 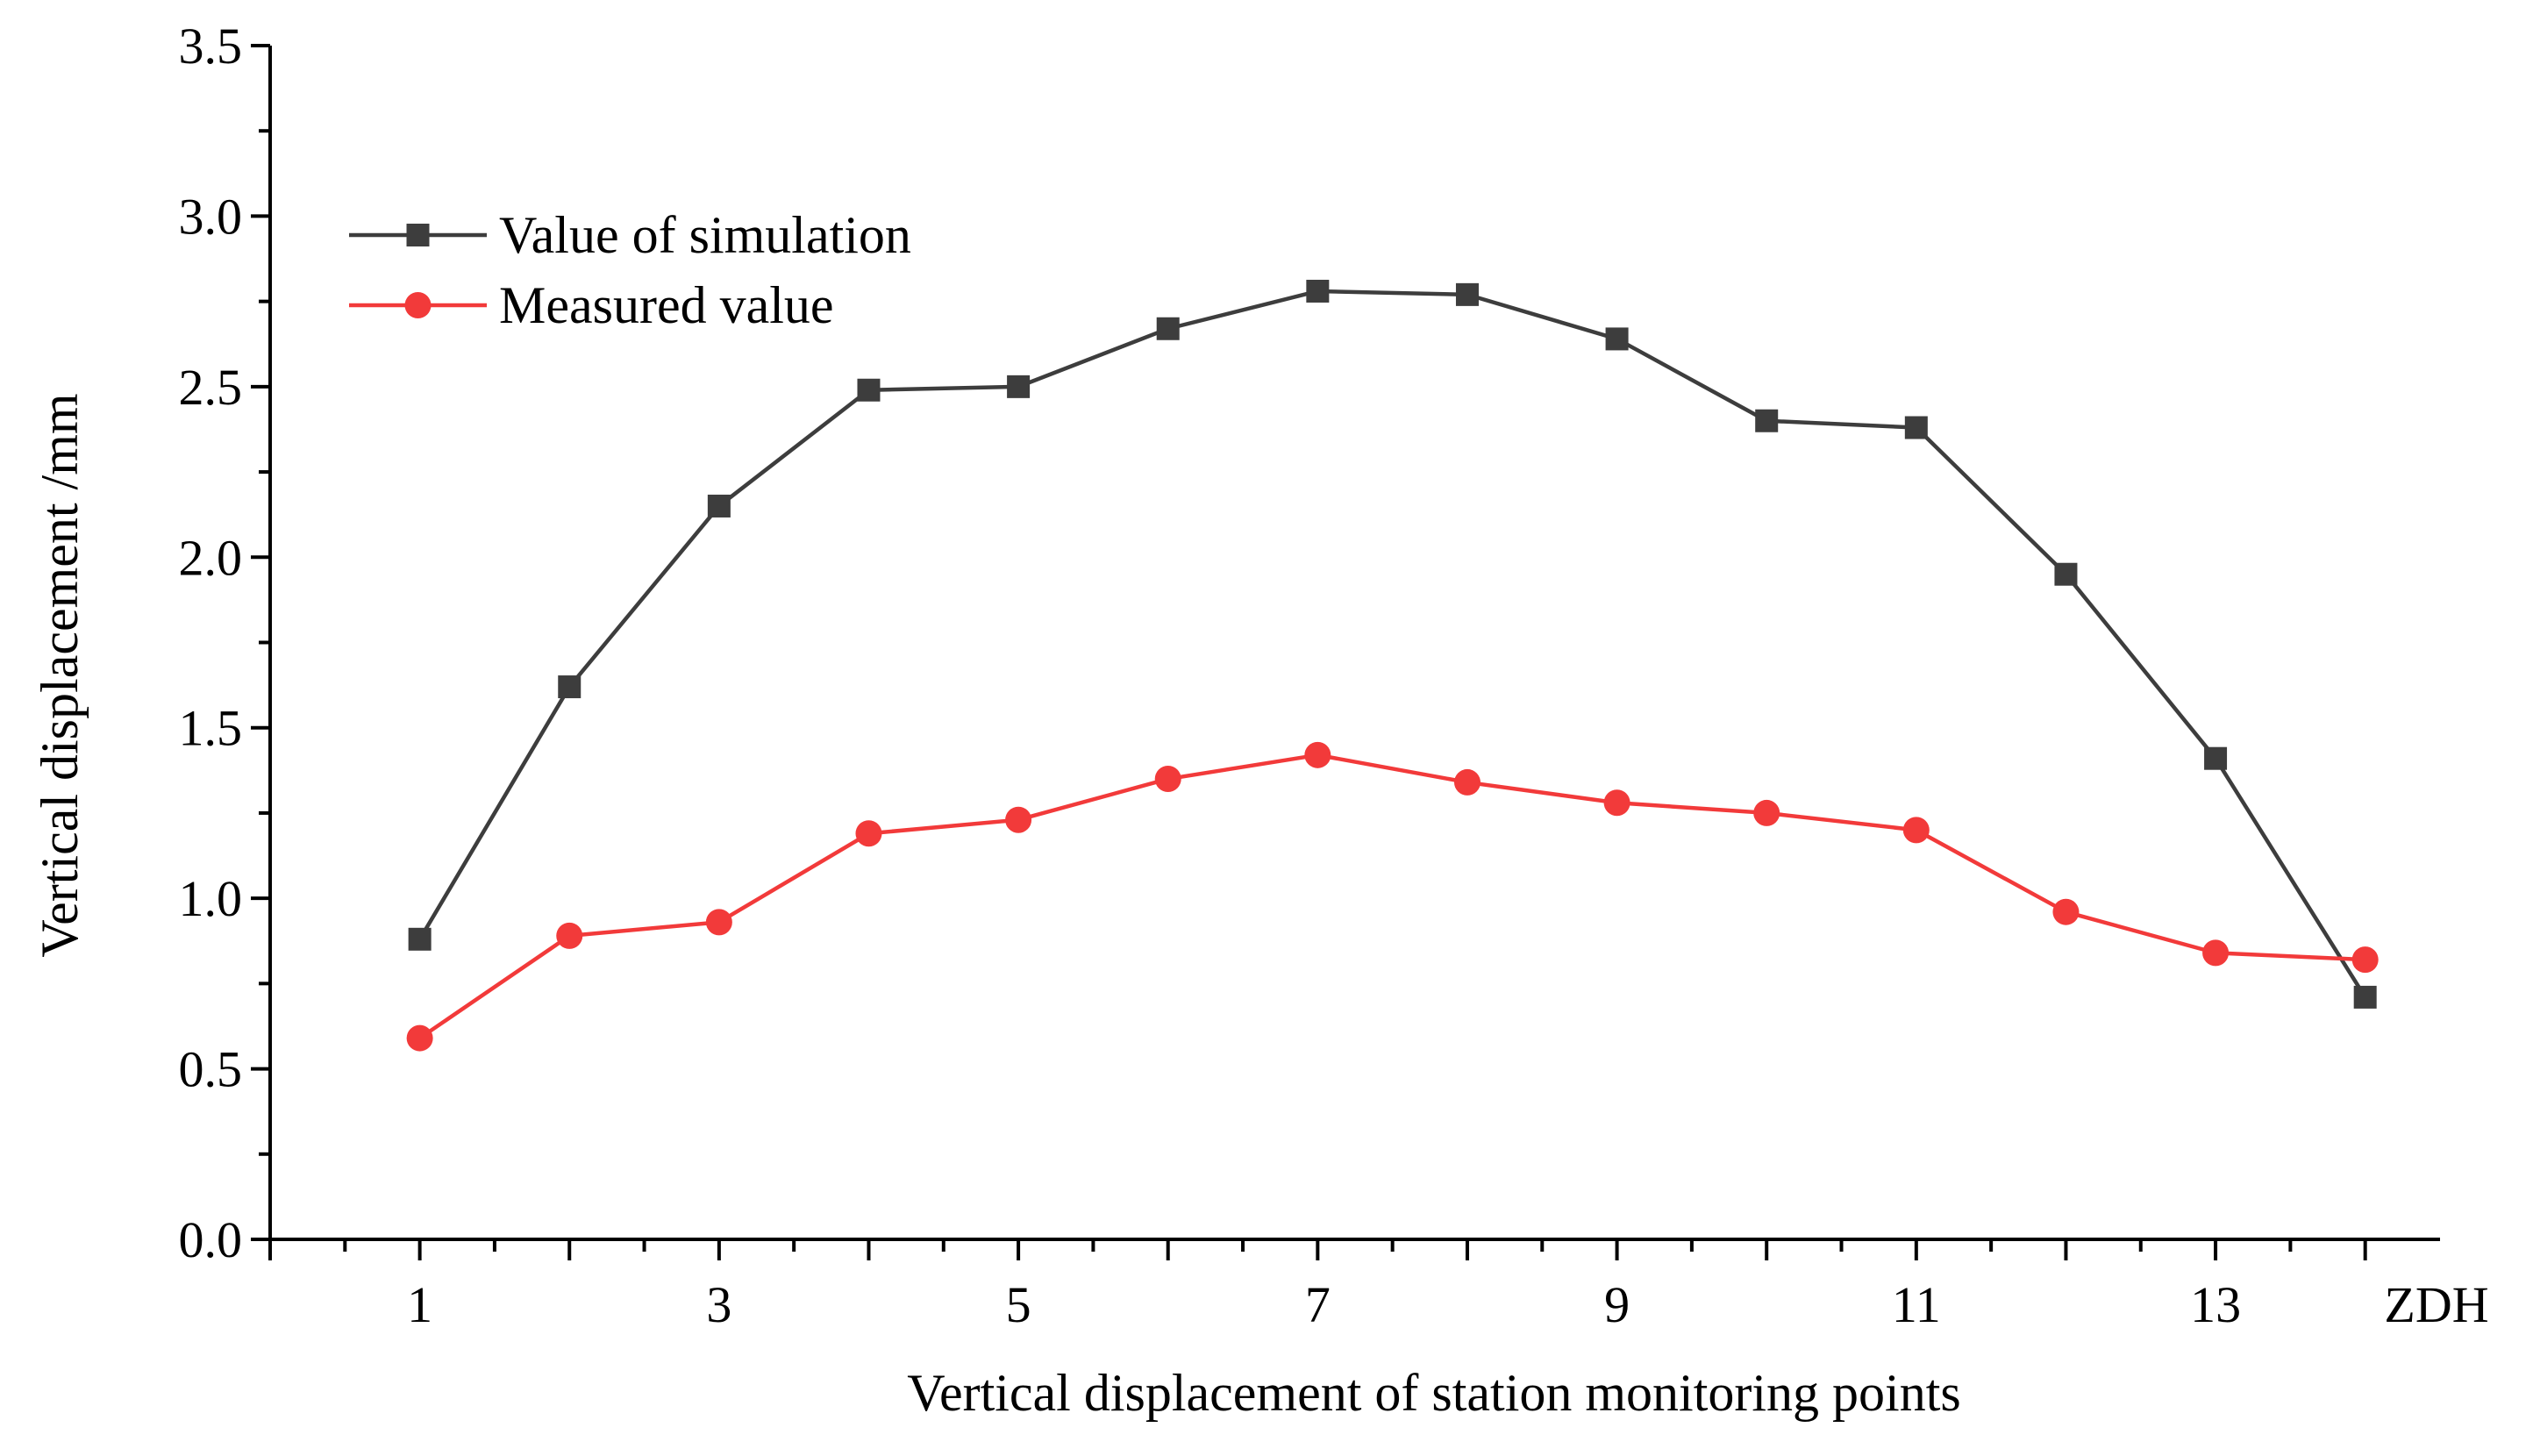 I want to click on x-tick-label: 9, so click(x=1617, y=1304).